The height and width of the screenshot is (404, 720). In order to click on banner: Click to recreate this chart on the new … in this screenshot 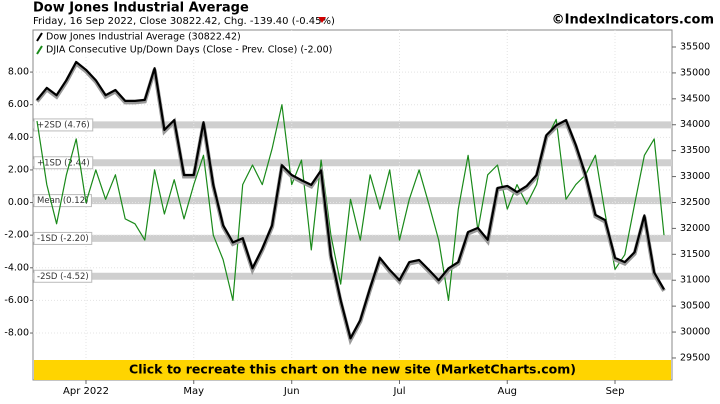, I will do `click(352, 370)`.